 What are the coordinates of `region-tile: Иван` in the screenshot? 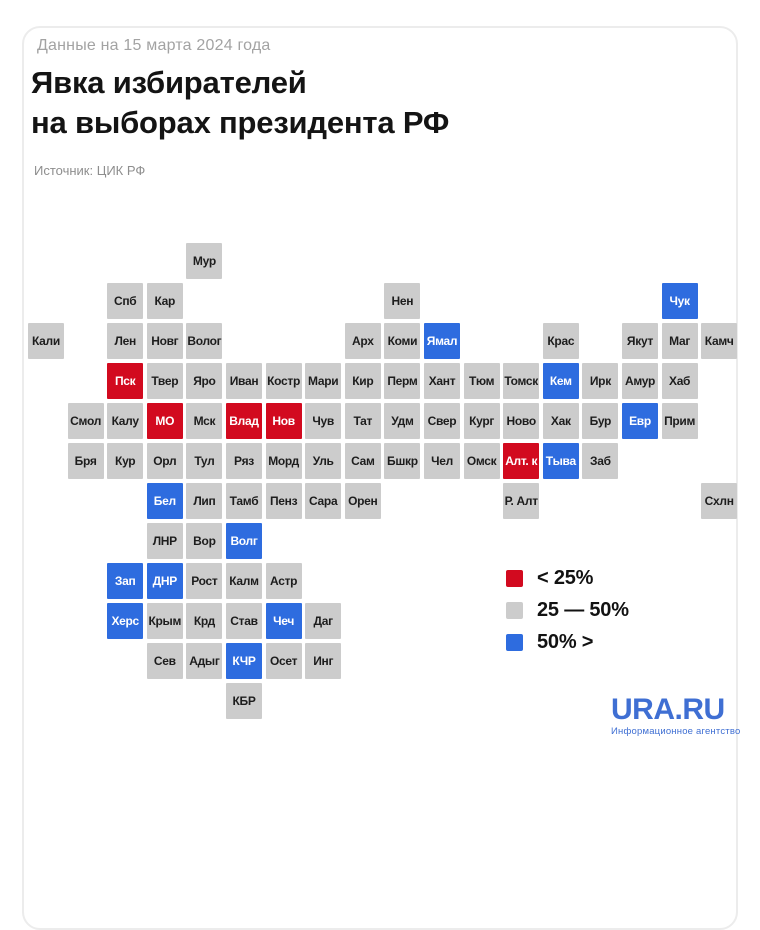 It's located at (244, 381).